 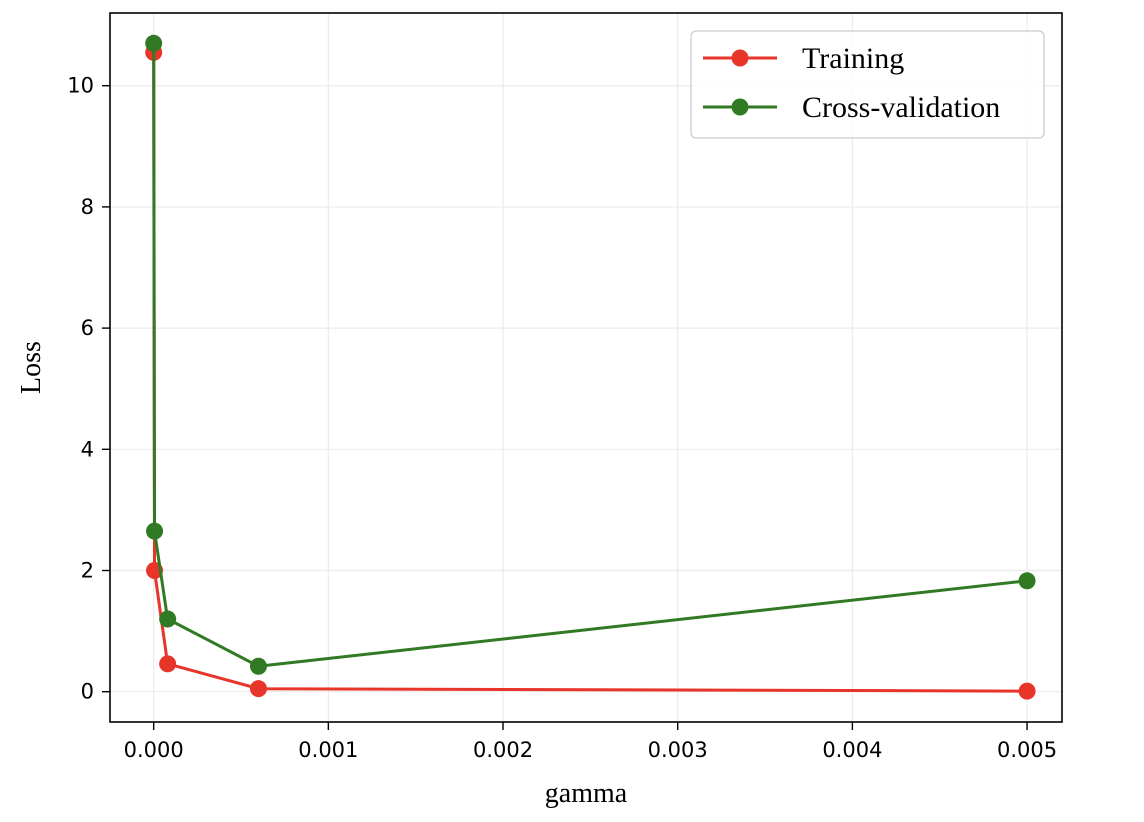 What do you see at coordinates (586, 793) in the screenshot?
I see `x-axis-label: gamma` at bounding box center [586, 793].